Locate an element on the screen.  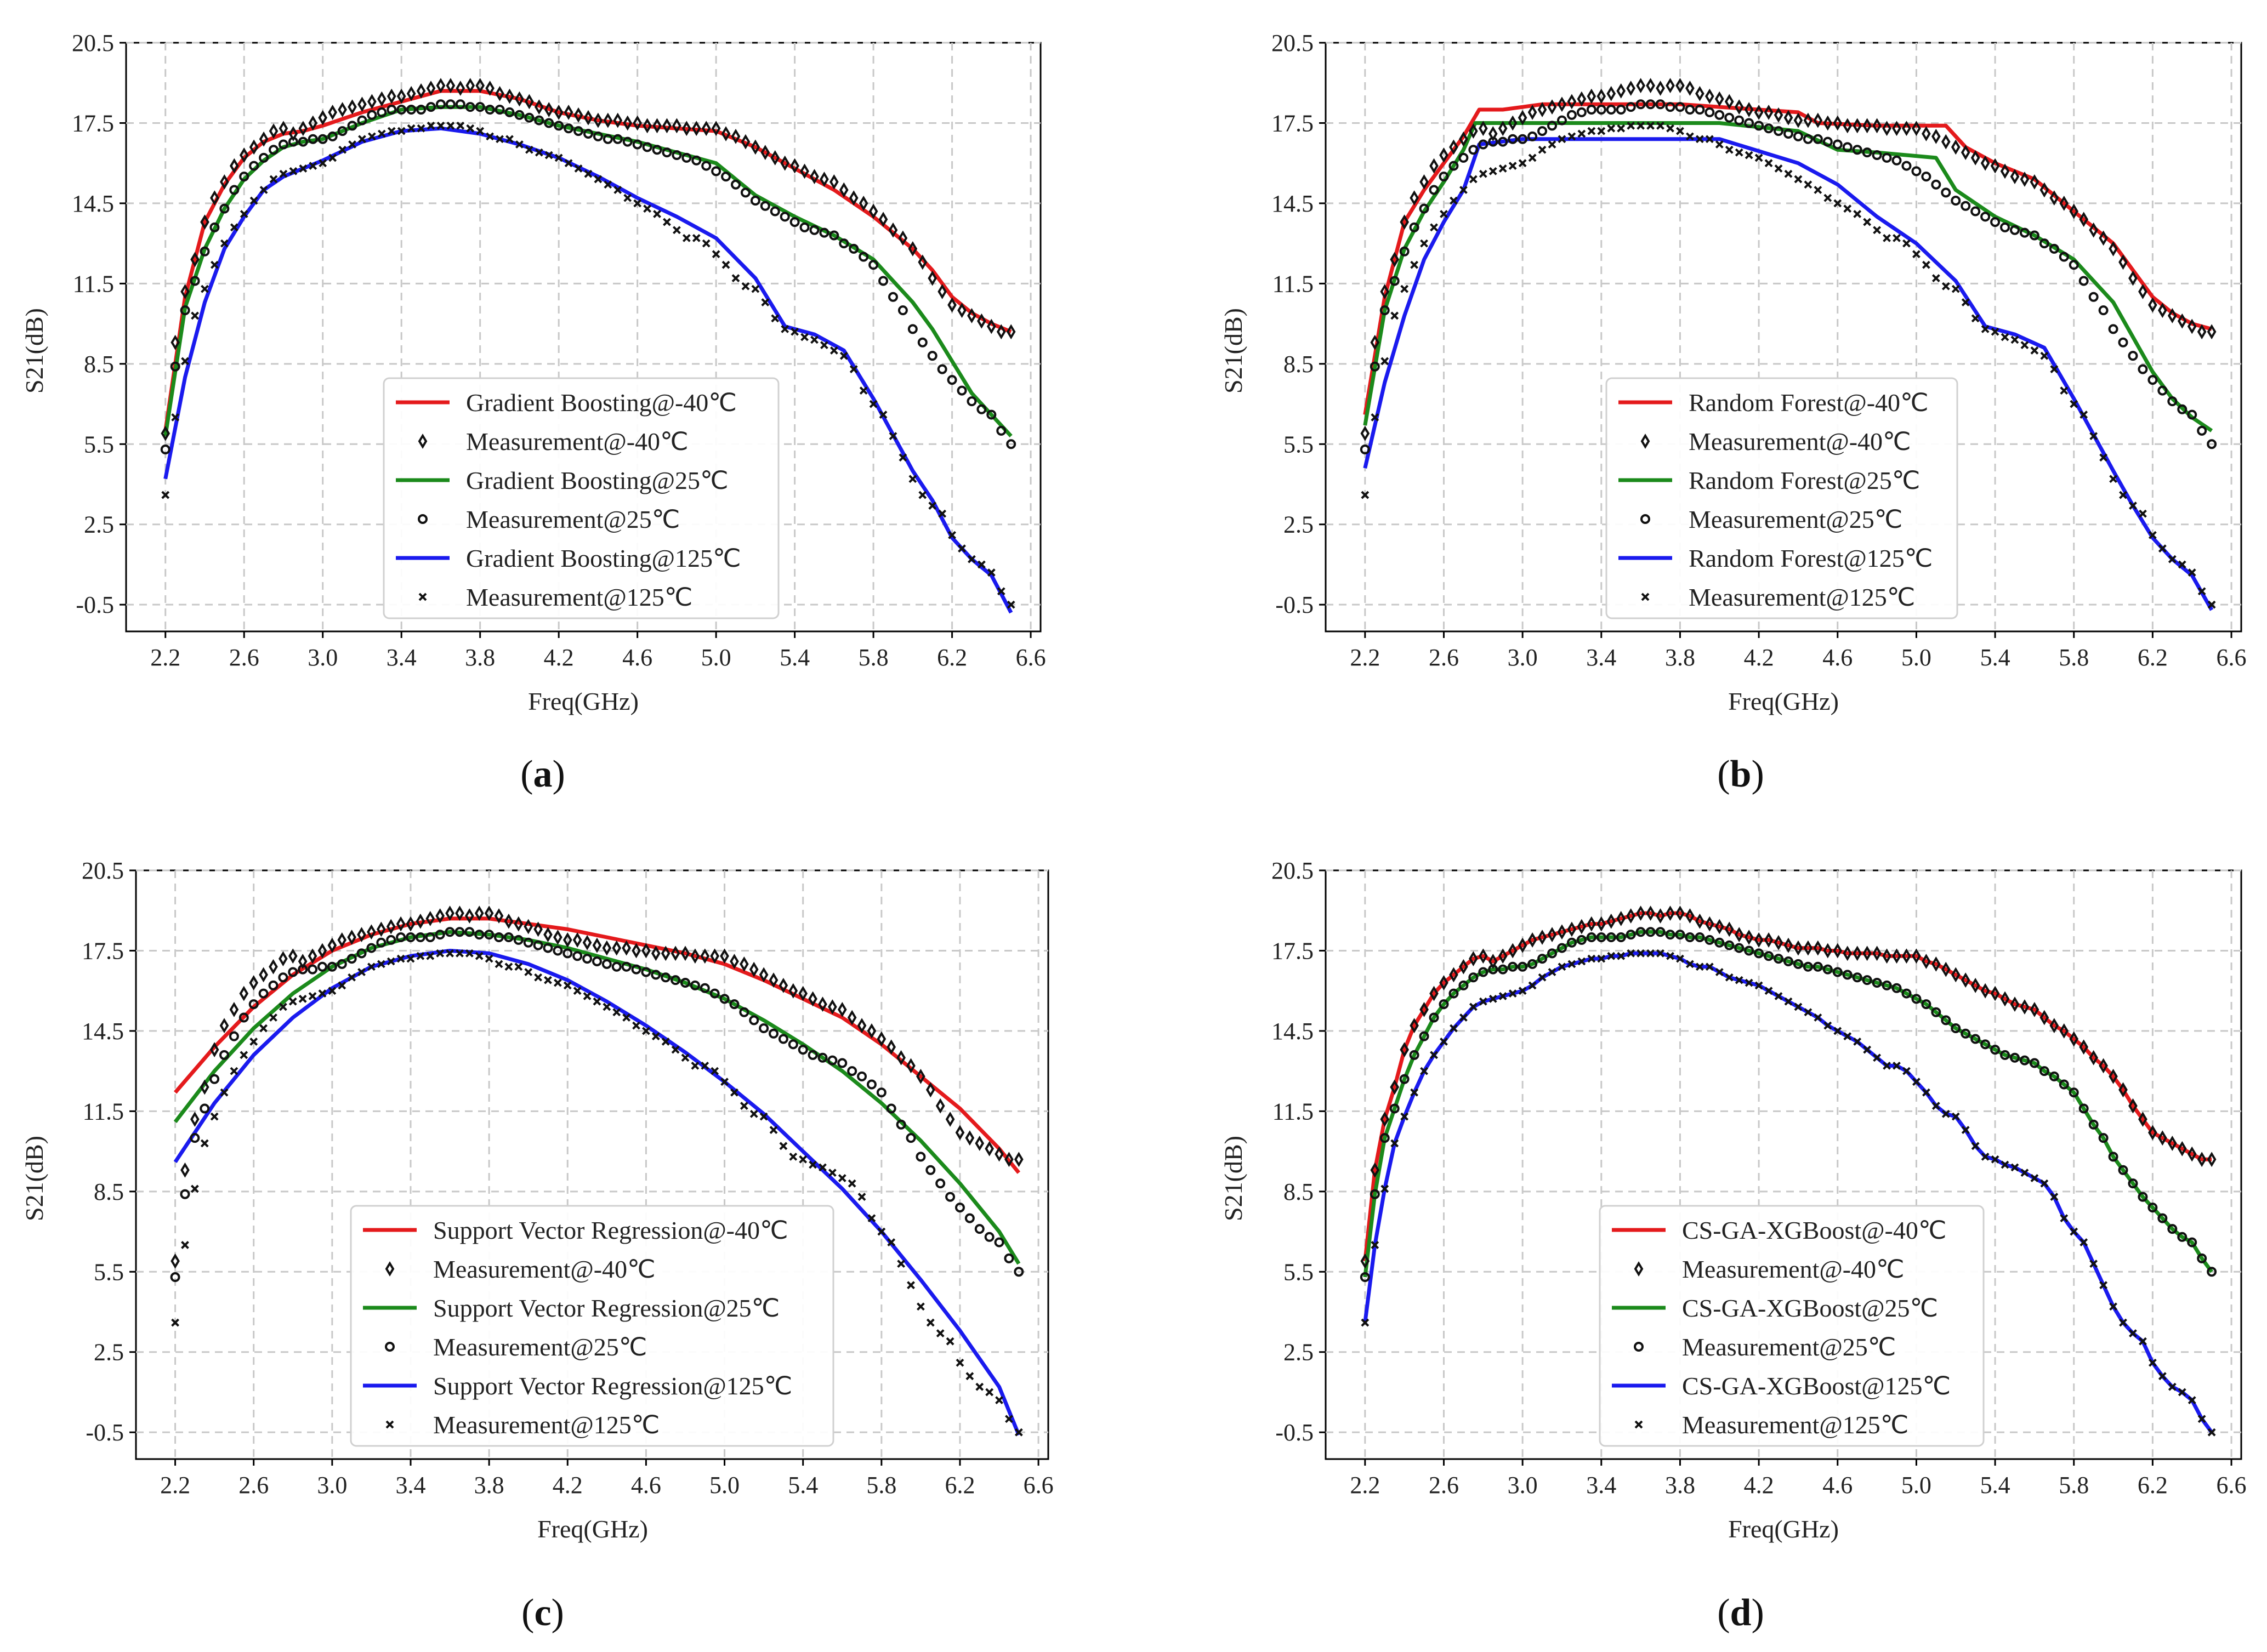
legend-entry: Random Forest@25℃ is located at coordinates (1805, 480).